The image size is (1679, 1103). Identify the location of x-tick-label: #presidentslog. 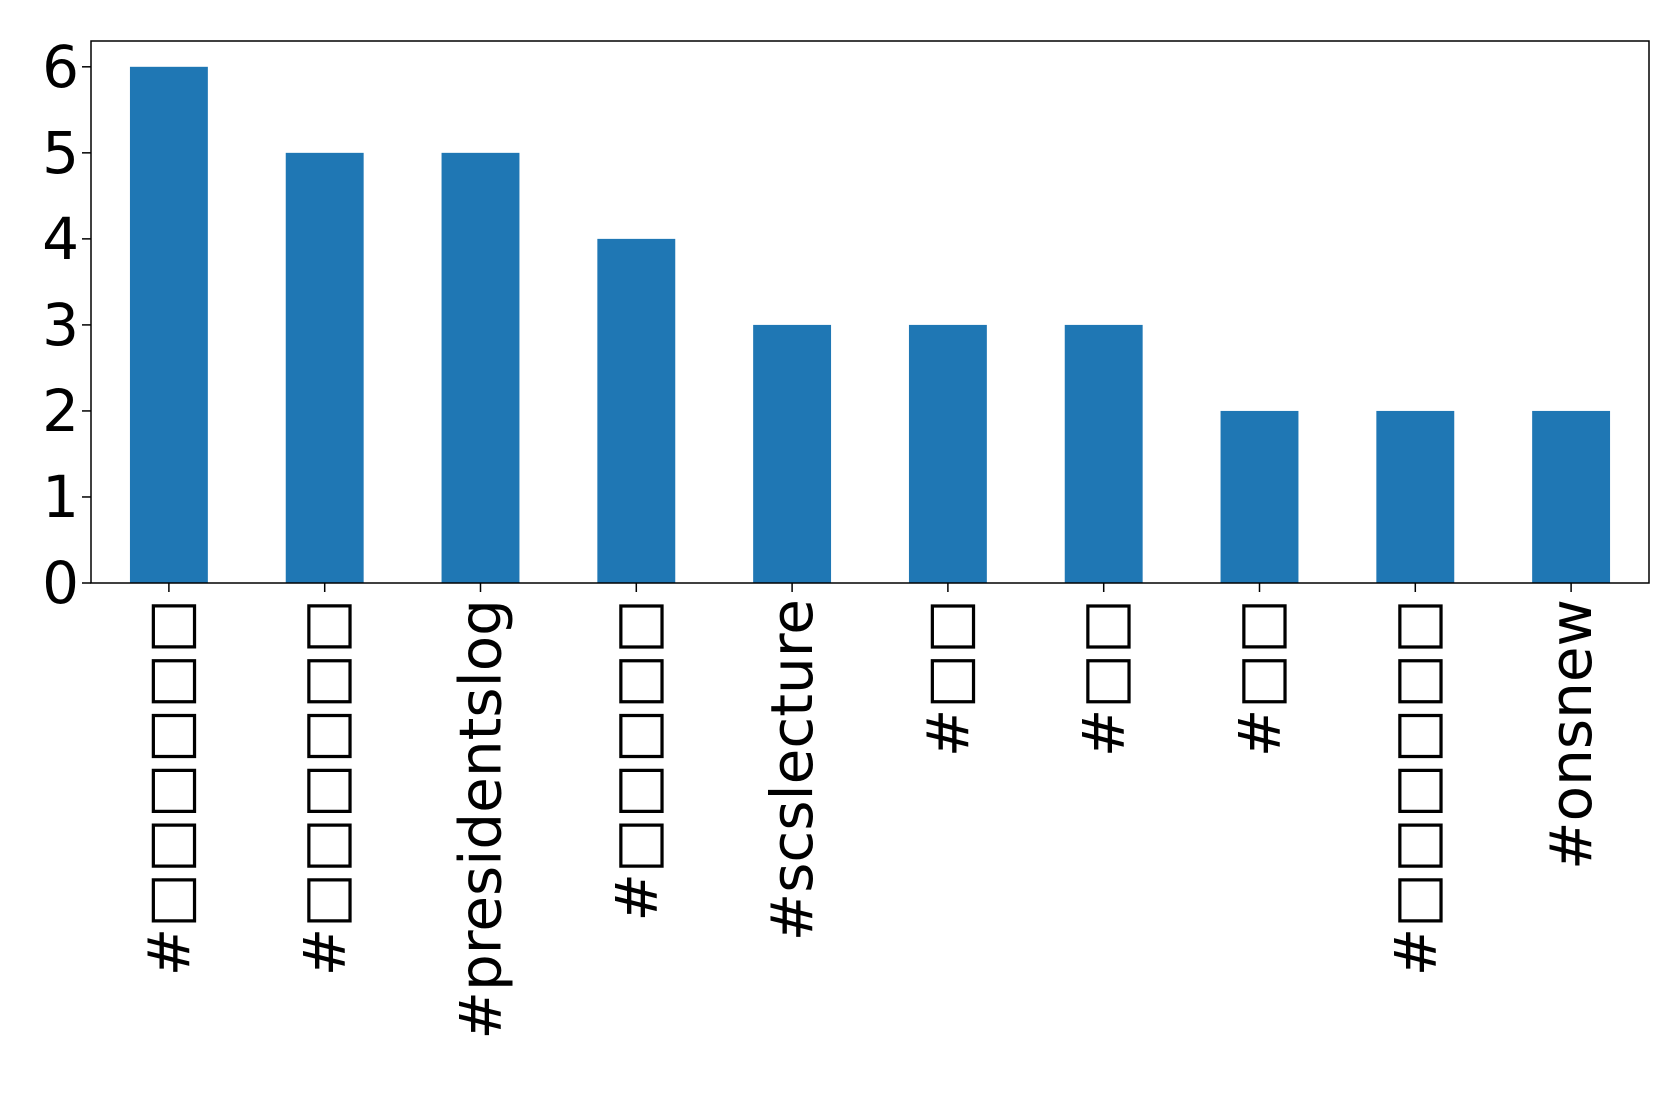
(481, 819).